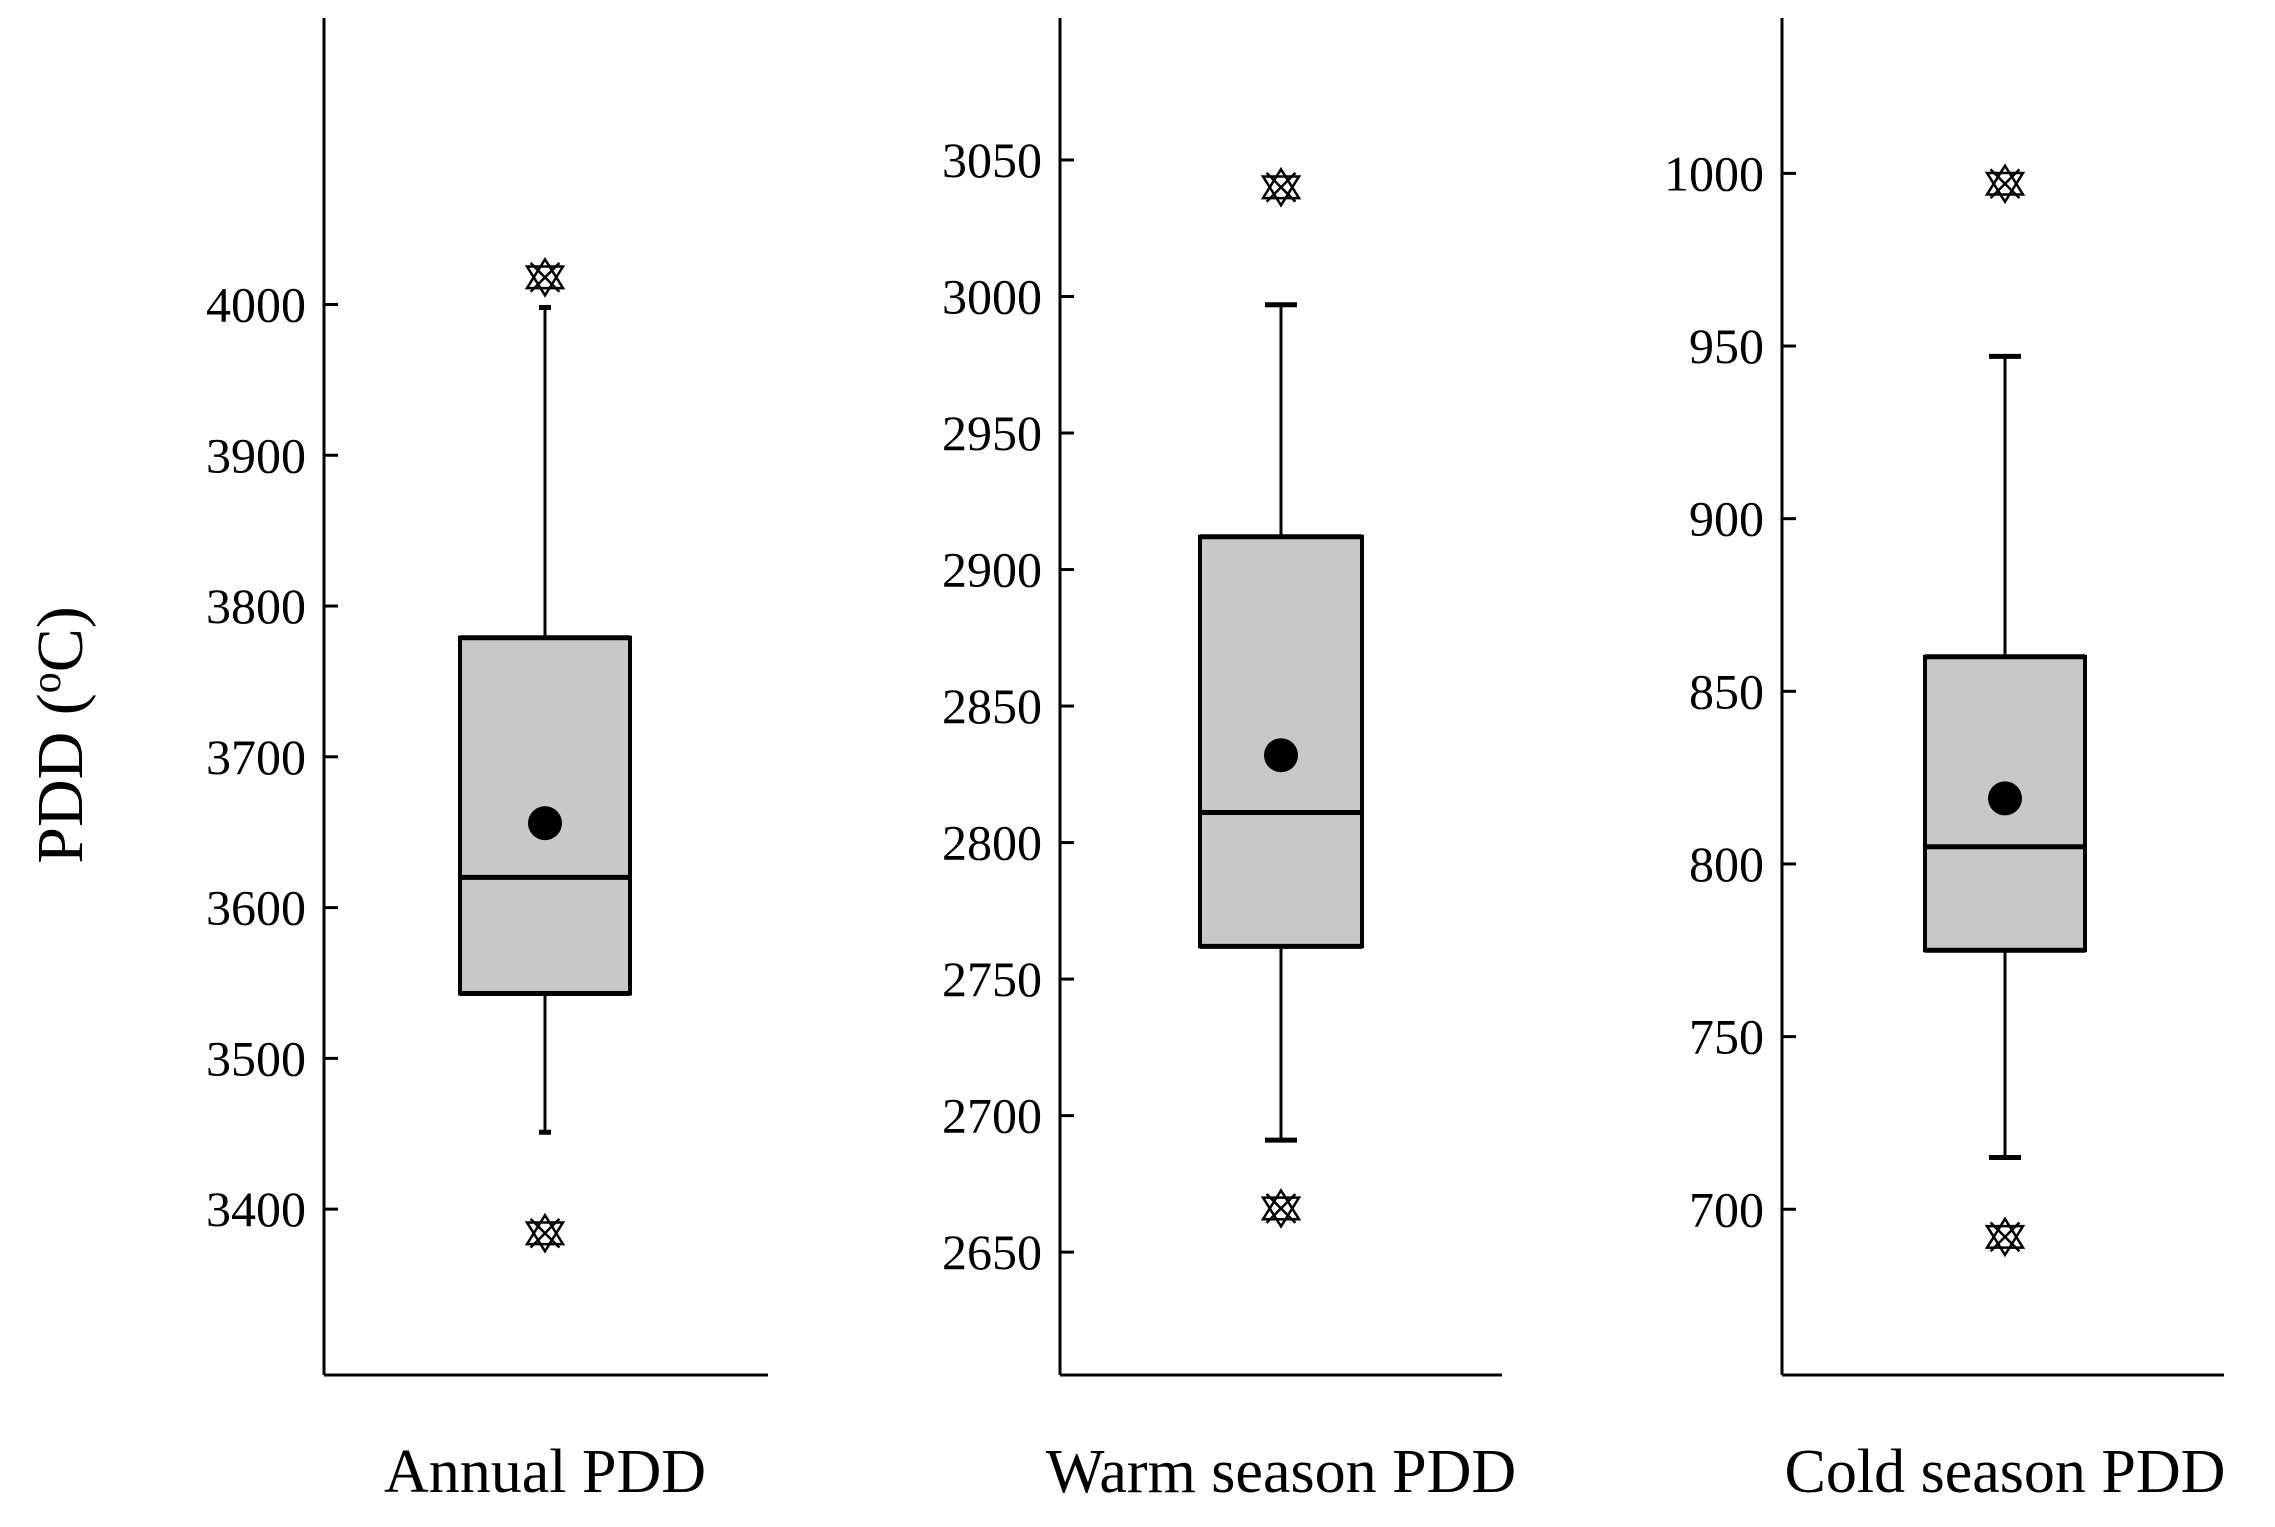  Describe the element at coordinates (60, 778) in the screenshot. I see `y-title-prefix: PDD (` at that location.